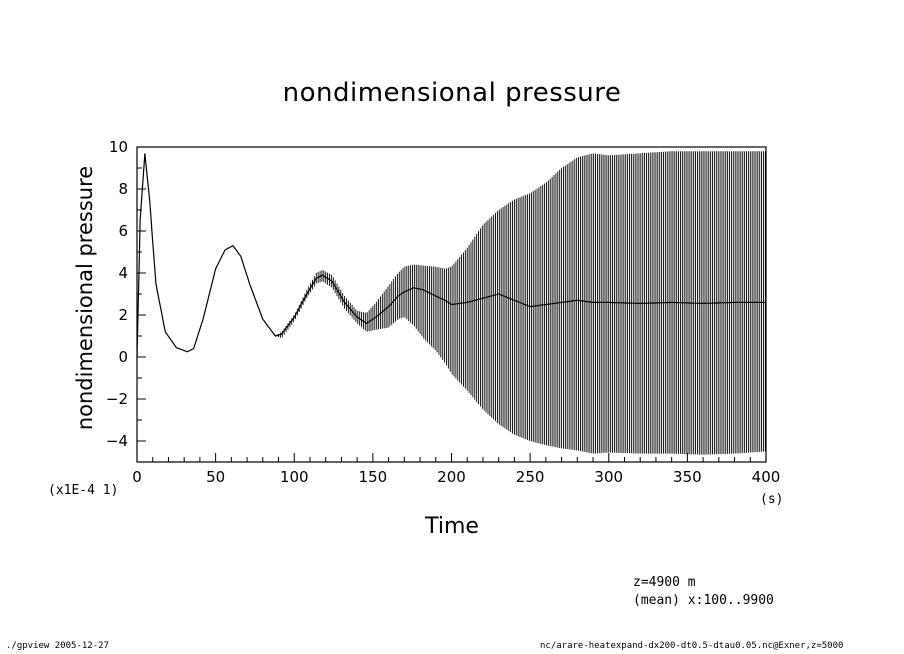 The width and height of the screenshot is (904, 654). I want to click on x-tick-label: 350, so click(687, 477).